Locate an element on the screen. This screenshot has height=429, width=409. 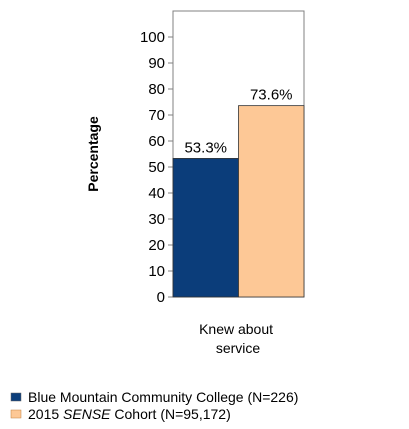
category-label-line-2: service is located at coordinates (238, 348).